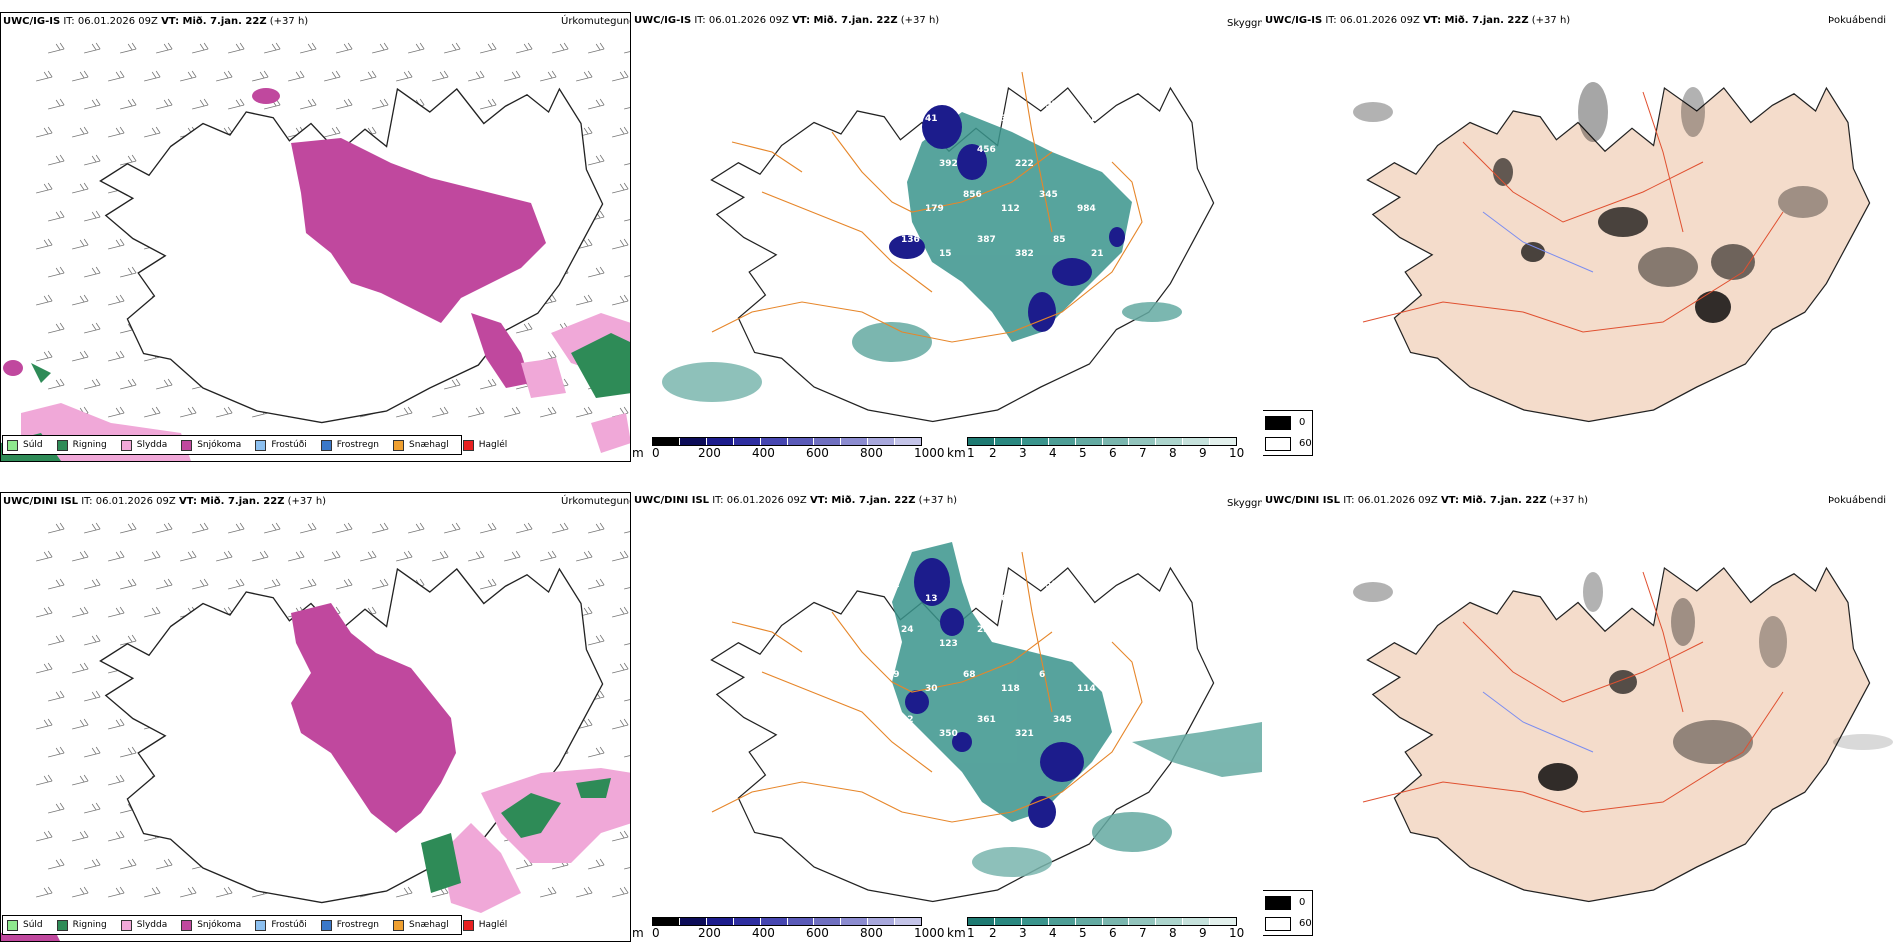  I want to click on visibility-value-label: 236, so click(986, 630).